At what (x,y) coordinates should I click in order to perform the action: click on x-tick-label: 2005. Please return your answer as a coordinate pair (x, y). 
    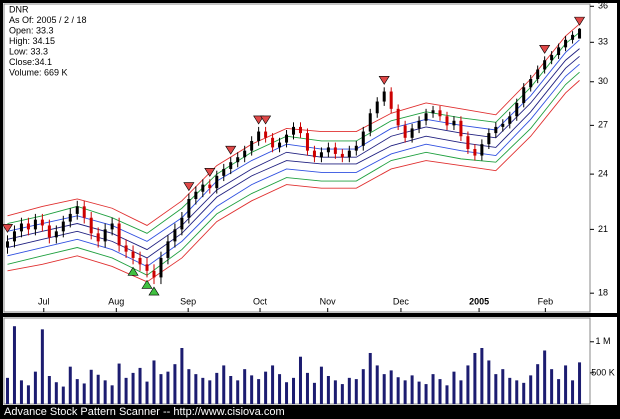
    Looking at the image, I should click on (479, 301).